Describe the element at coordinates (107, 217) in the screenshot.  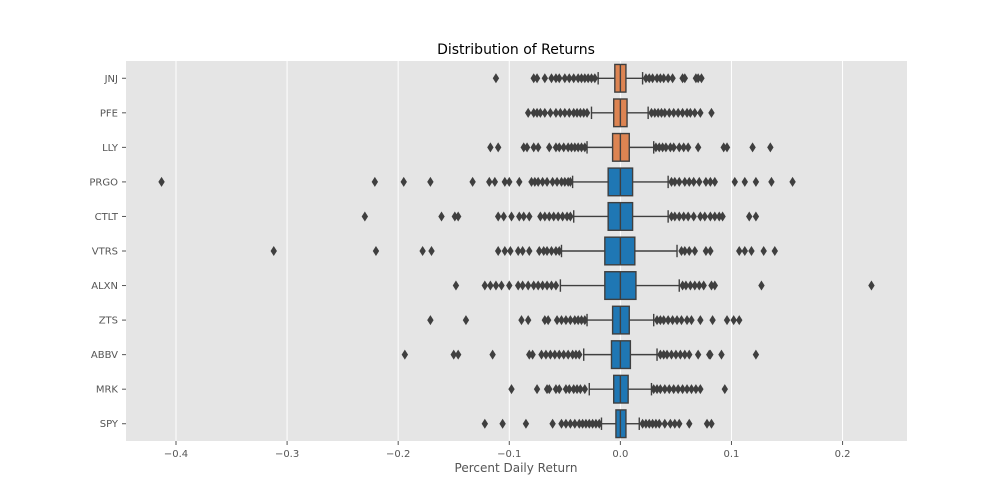
I see `y-tick-label: CTLT` at that location.